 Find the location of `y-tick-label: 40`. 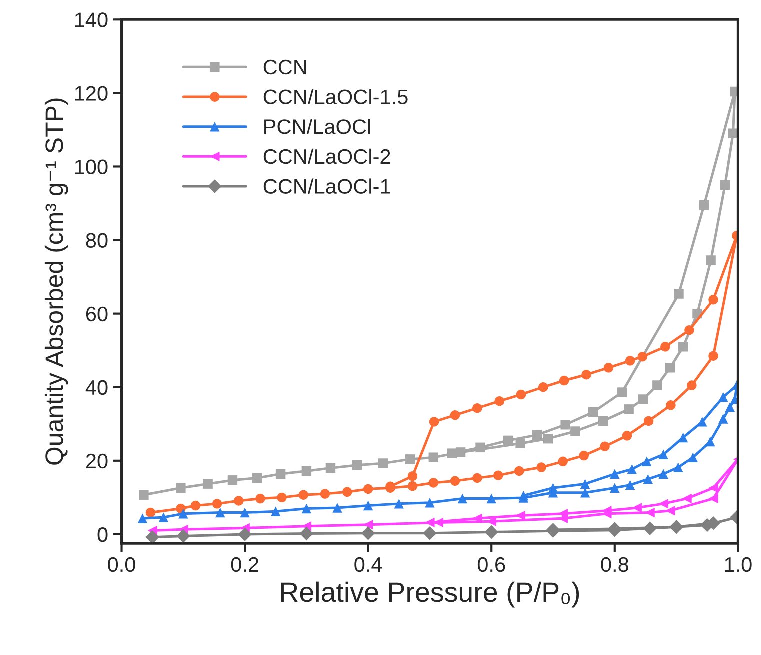

y-tick-label: 40 is located at coordinates (97, 388).